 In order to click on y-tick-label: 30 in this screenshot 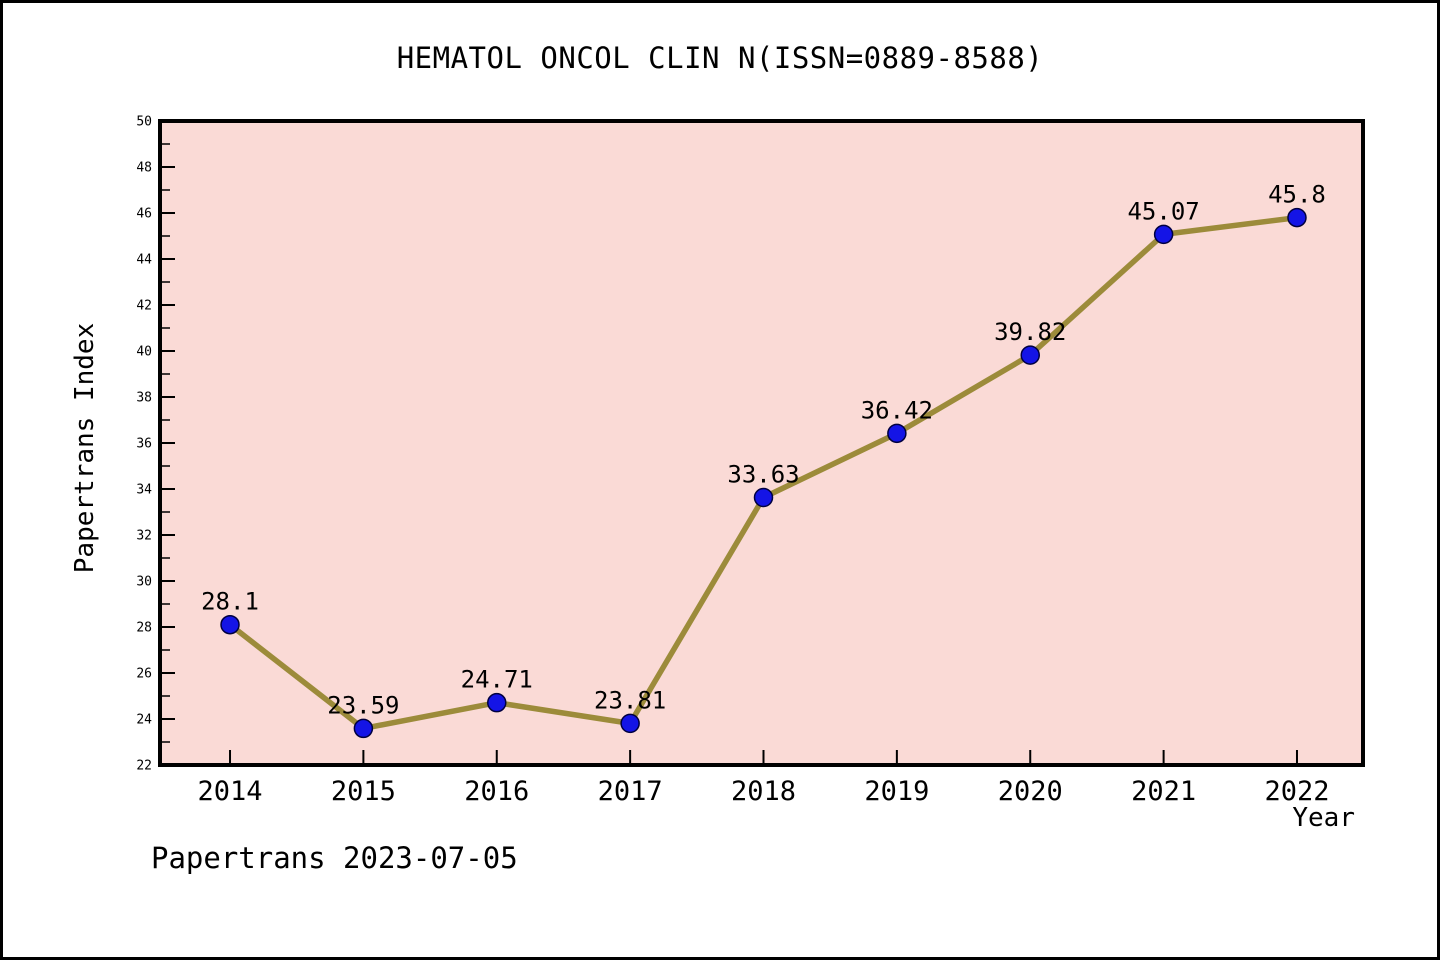, I will do `click(144, 582)`.